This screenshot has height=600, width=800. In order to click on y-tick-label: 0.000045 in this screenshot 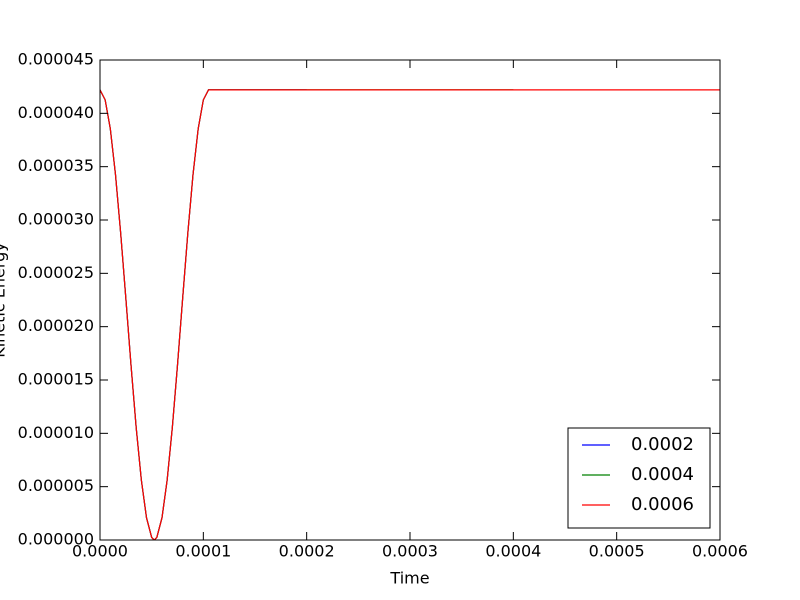, I will do `click(56, 59)`.